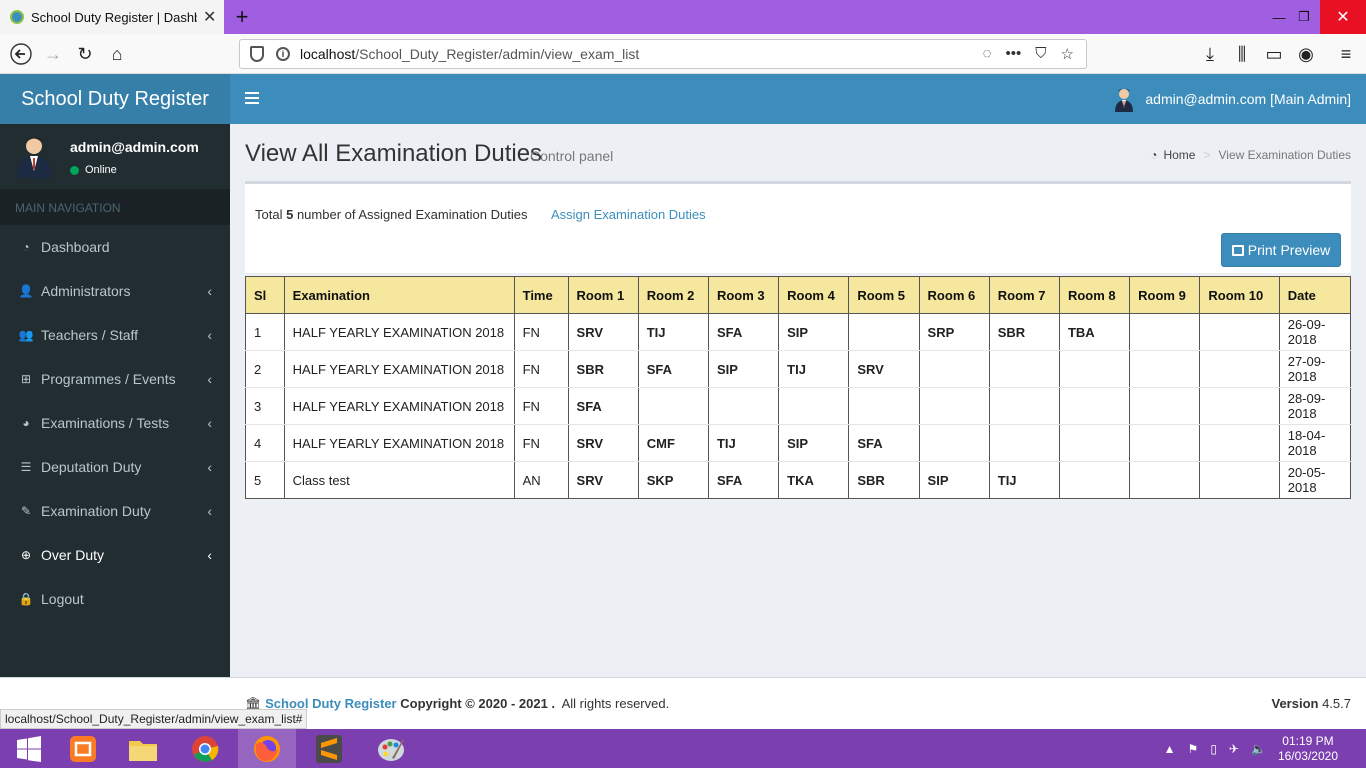 This screenshot has width=1366, height=768. Describe the element at coordinates (115, 99) in the screenshot. I see `app-logo: School Duty Register` at that location.